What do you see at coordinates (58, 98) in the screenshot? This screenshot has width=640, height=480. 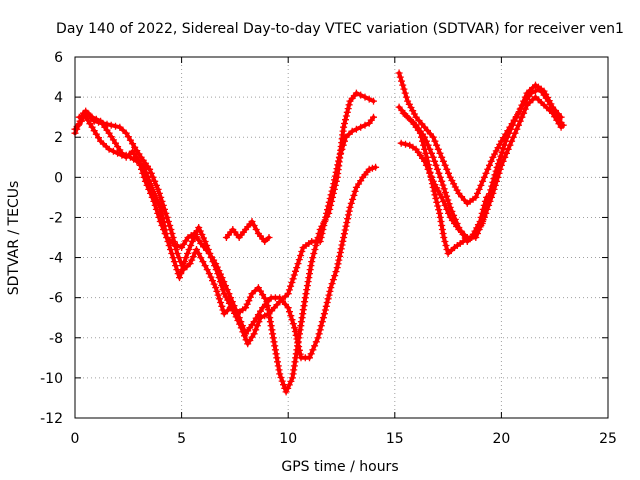 I see `y-tick-label: 4` at bounding box center [58, 98].